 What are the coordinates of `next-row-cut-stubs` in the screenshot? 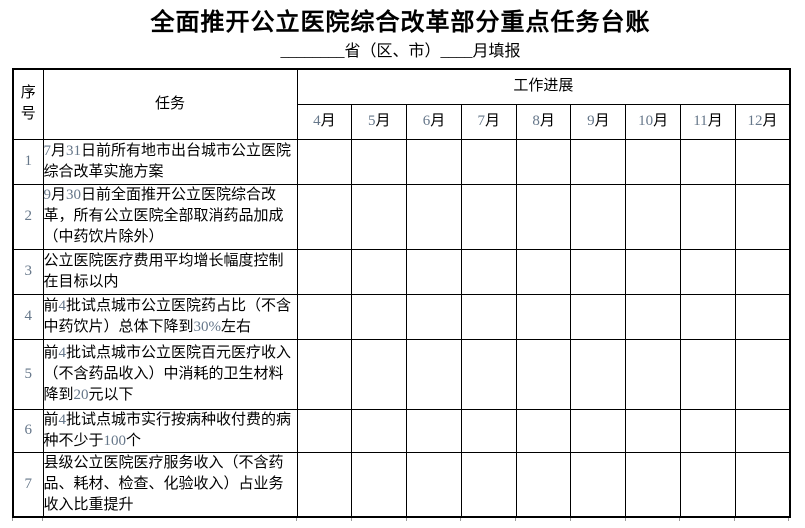 It's located at (400, 519).